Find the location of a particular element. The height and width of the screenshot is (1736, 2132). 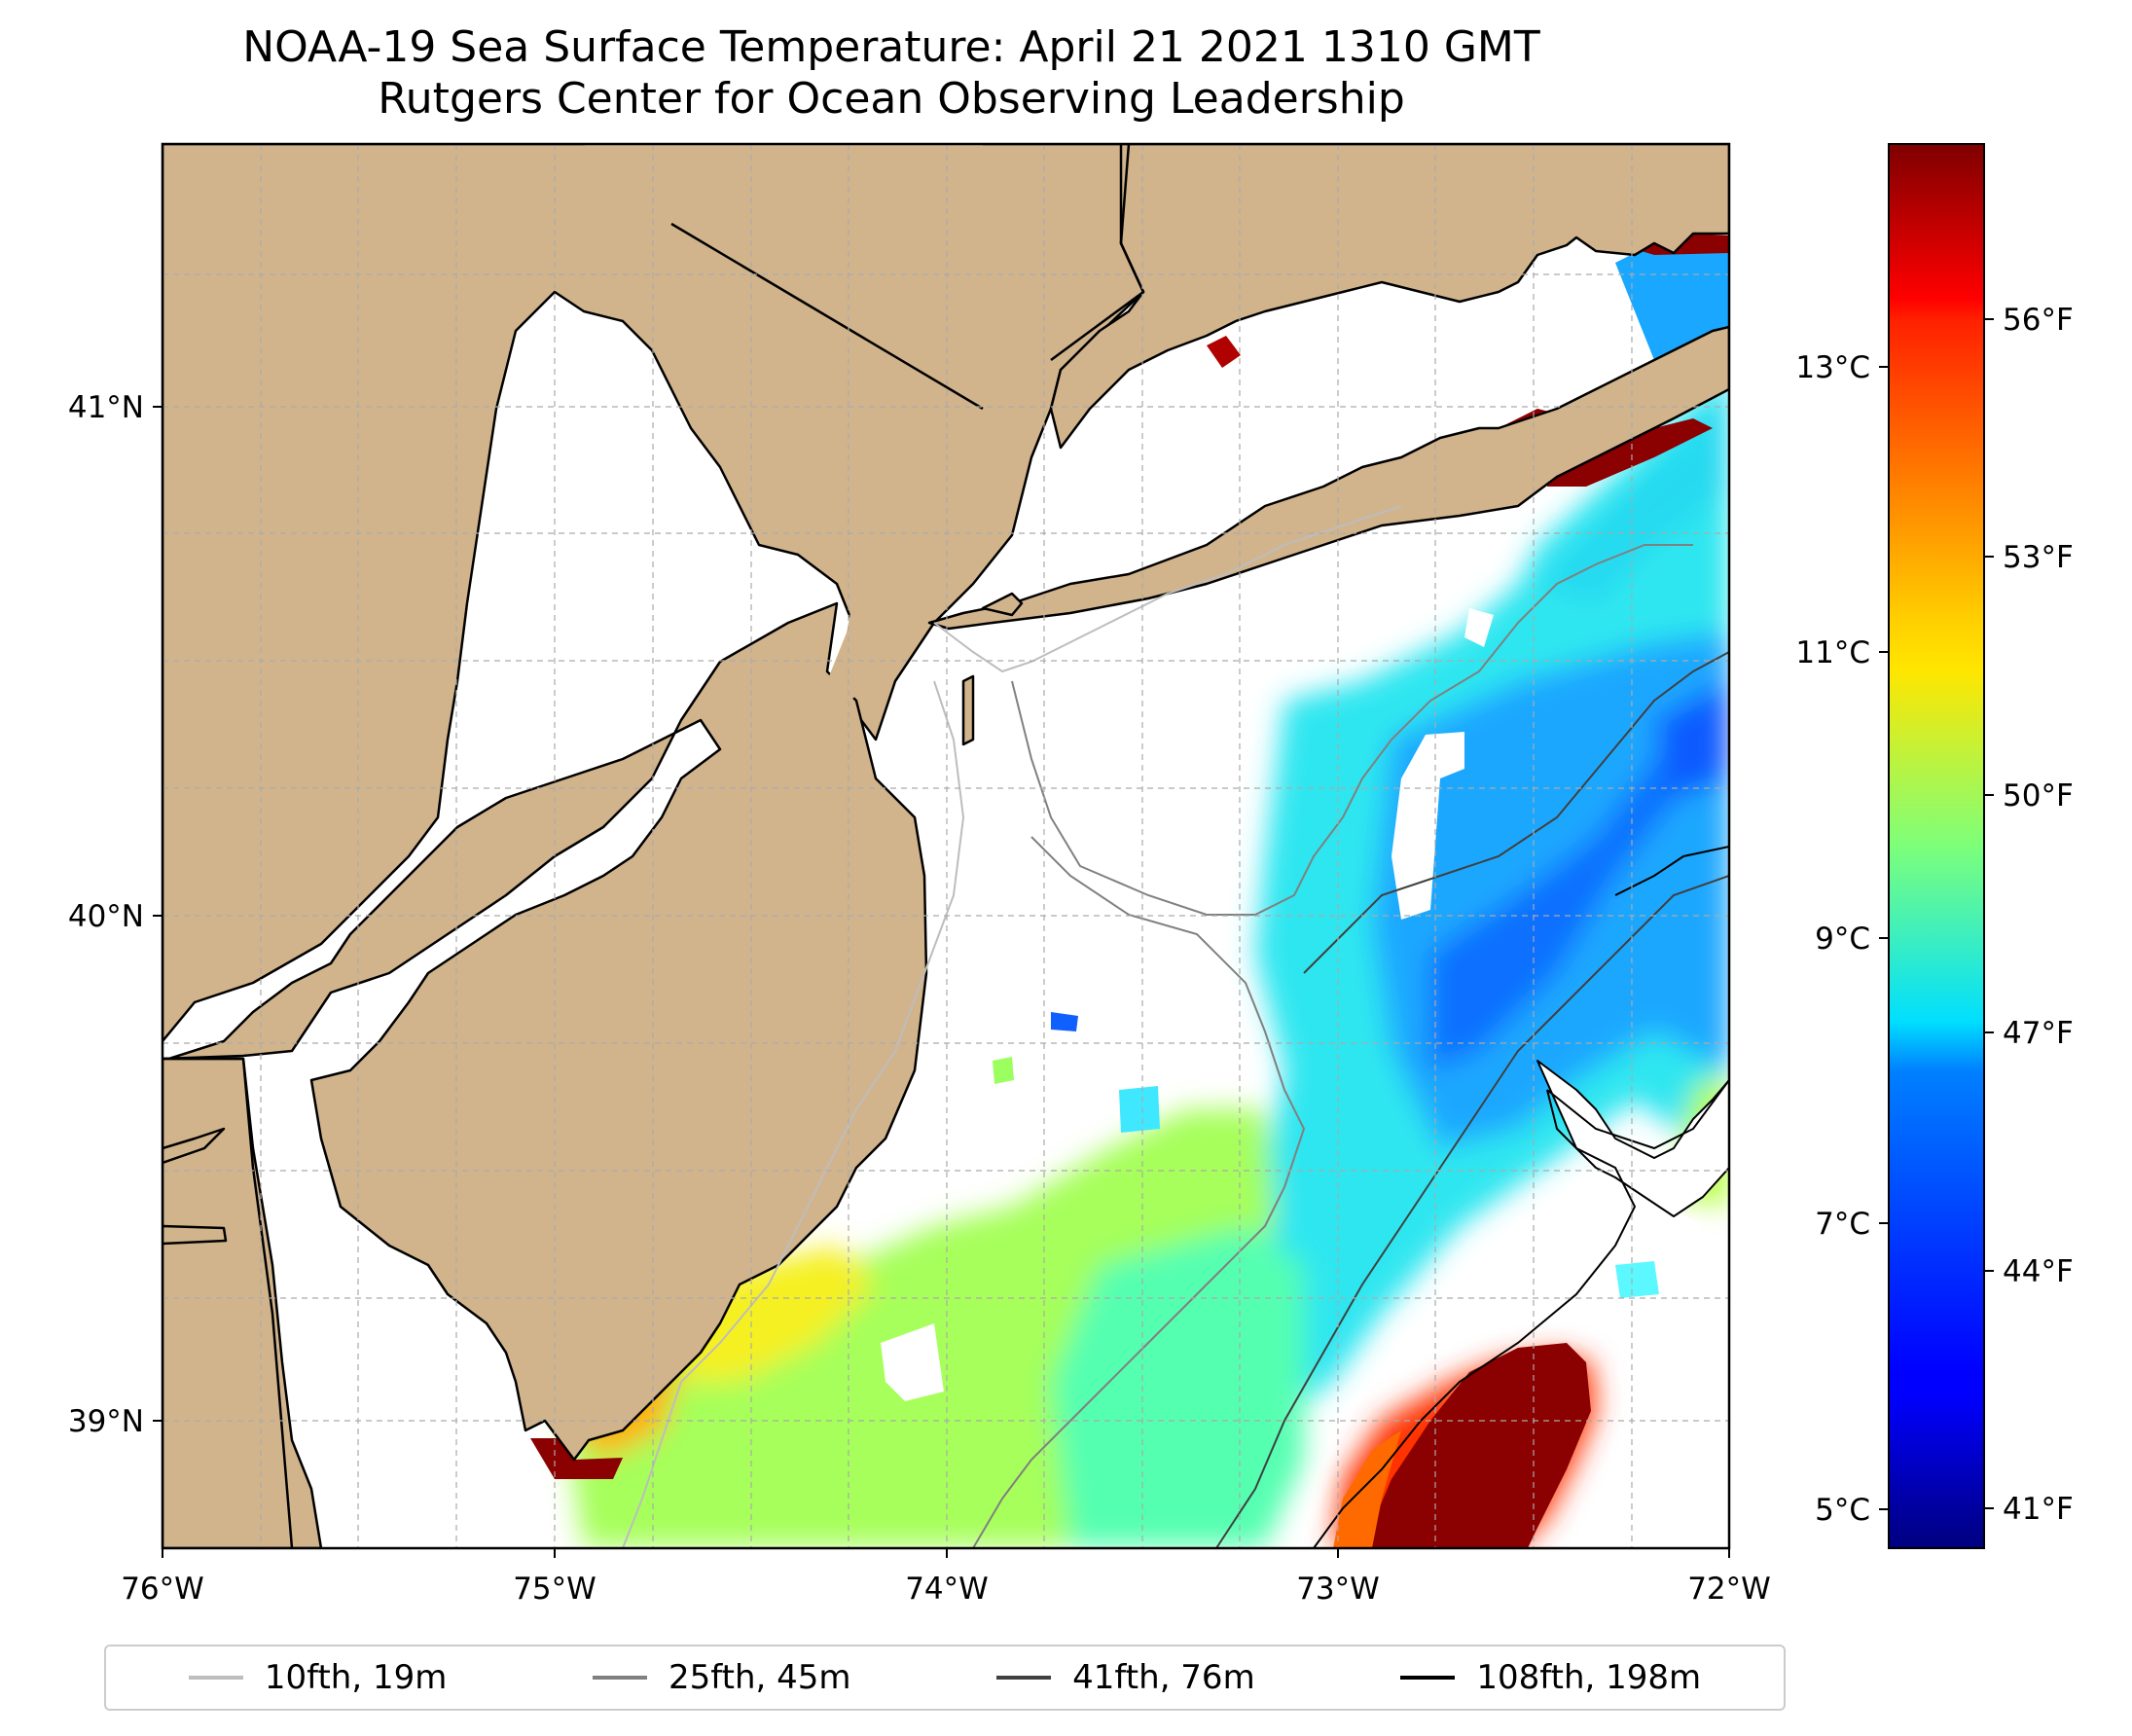

celsius-tick-label: 5°C is located at coordinates (1843, 1511).